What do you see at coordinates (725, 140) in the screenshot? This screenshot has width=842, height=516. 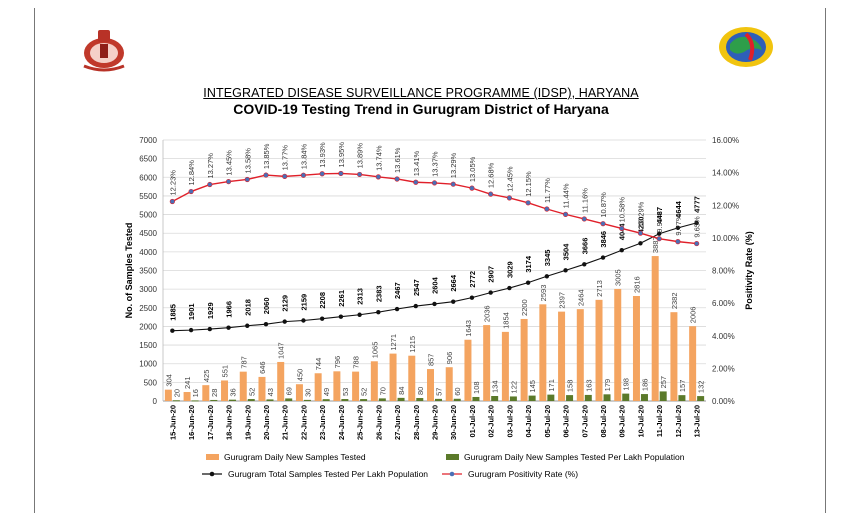 I see `y2-tick-label: 16.00%` at bounding box center [725, 140].